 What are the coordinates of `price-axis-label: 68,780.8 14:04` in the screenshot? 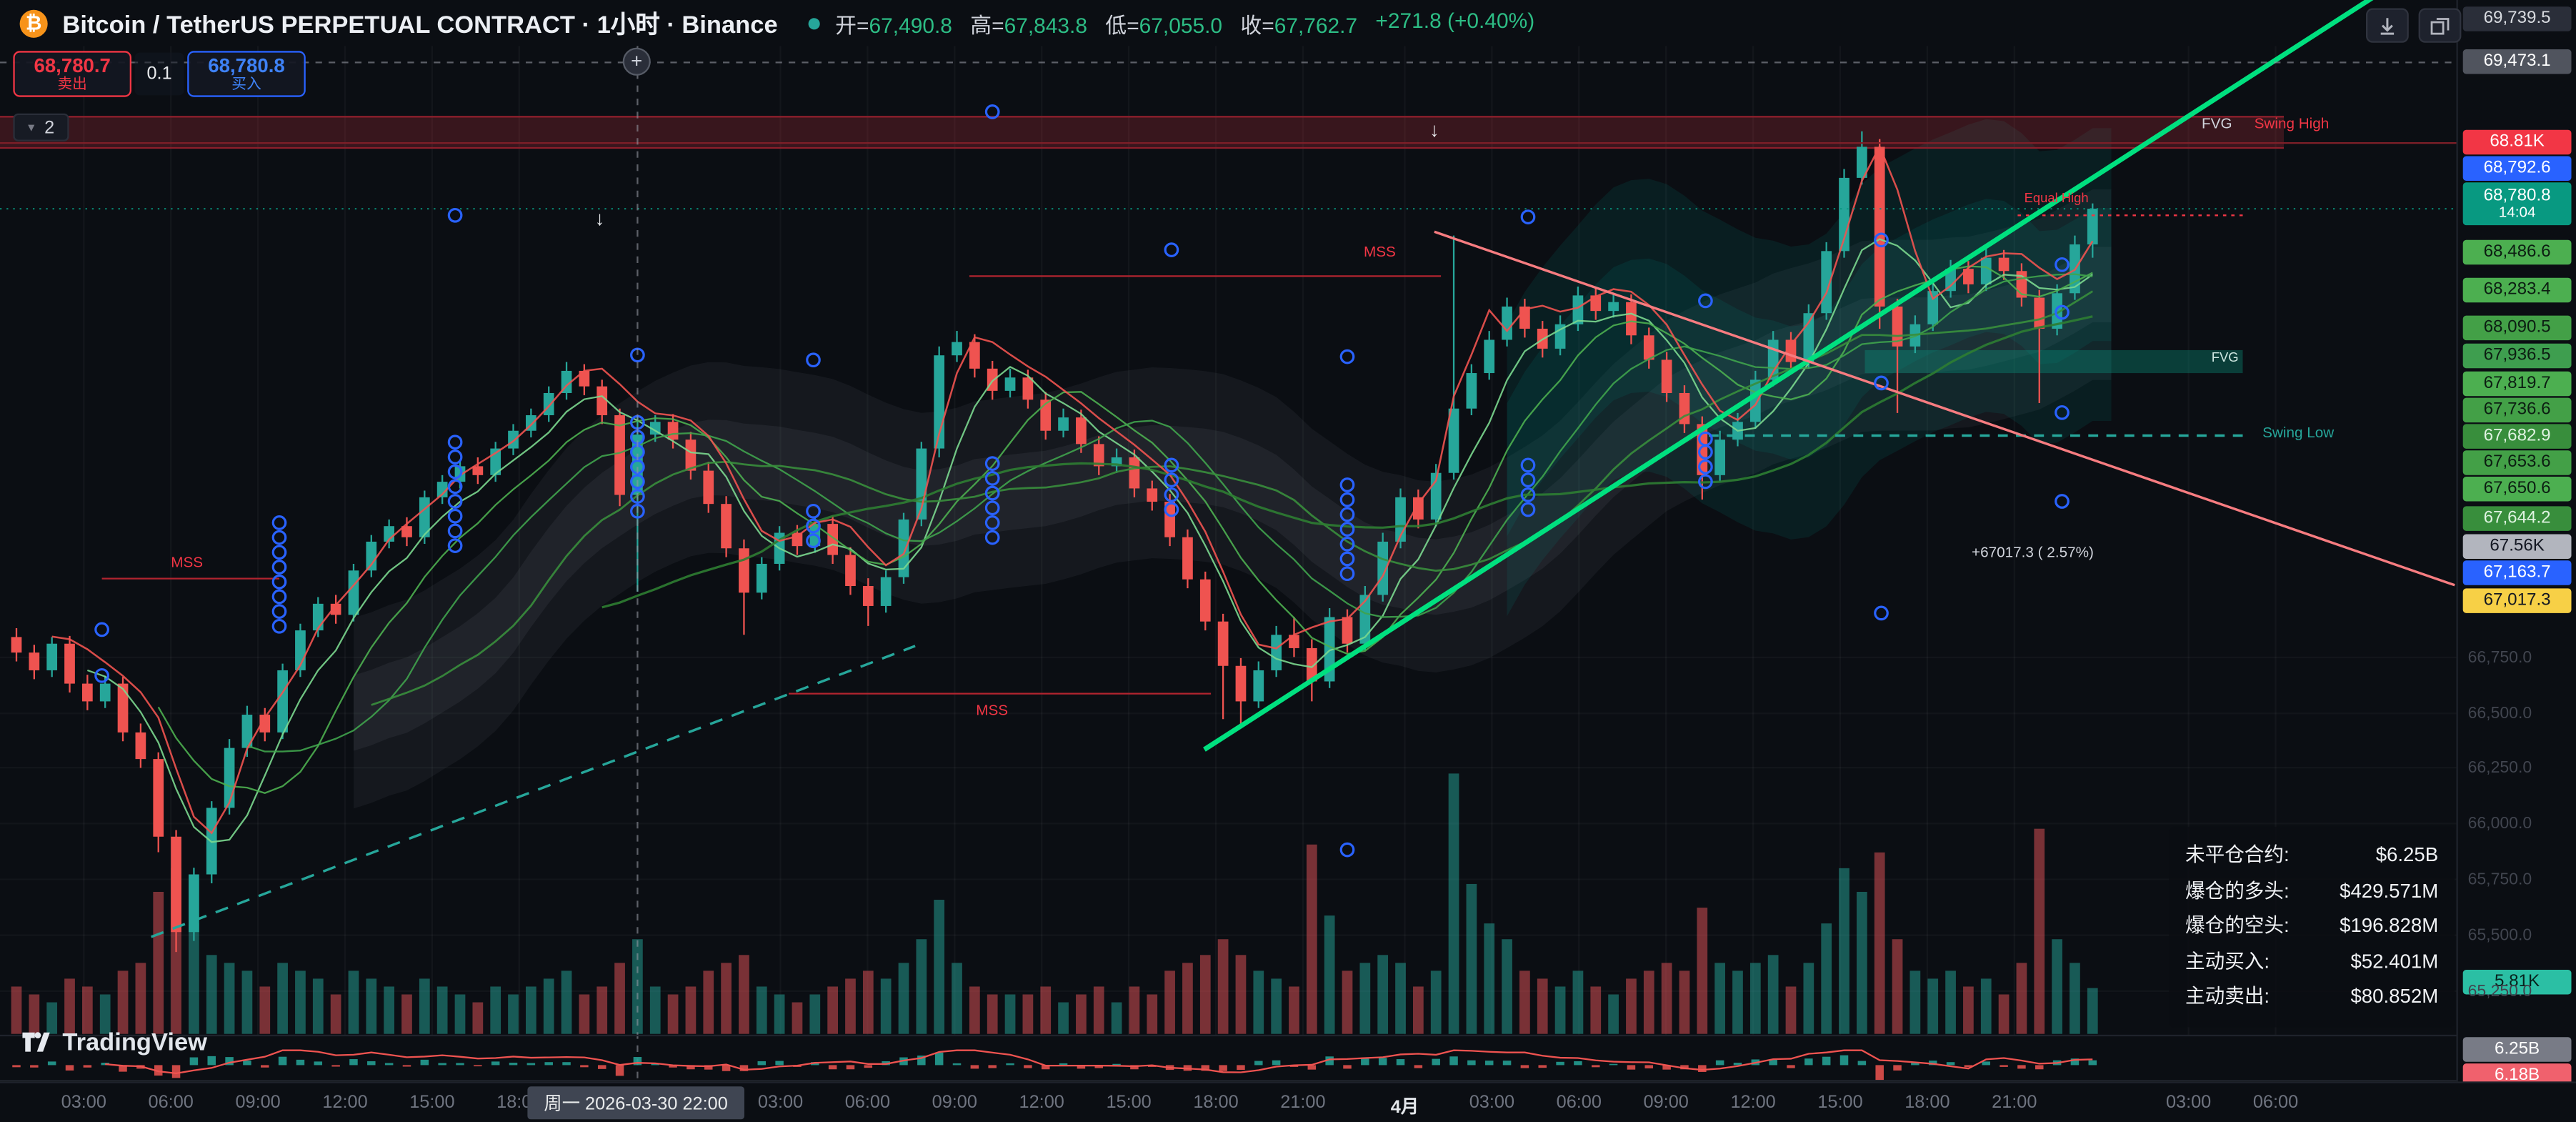 It's located at (2517, 204).